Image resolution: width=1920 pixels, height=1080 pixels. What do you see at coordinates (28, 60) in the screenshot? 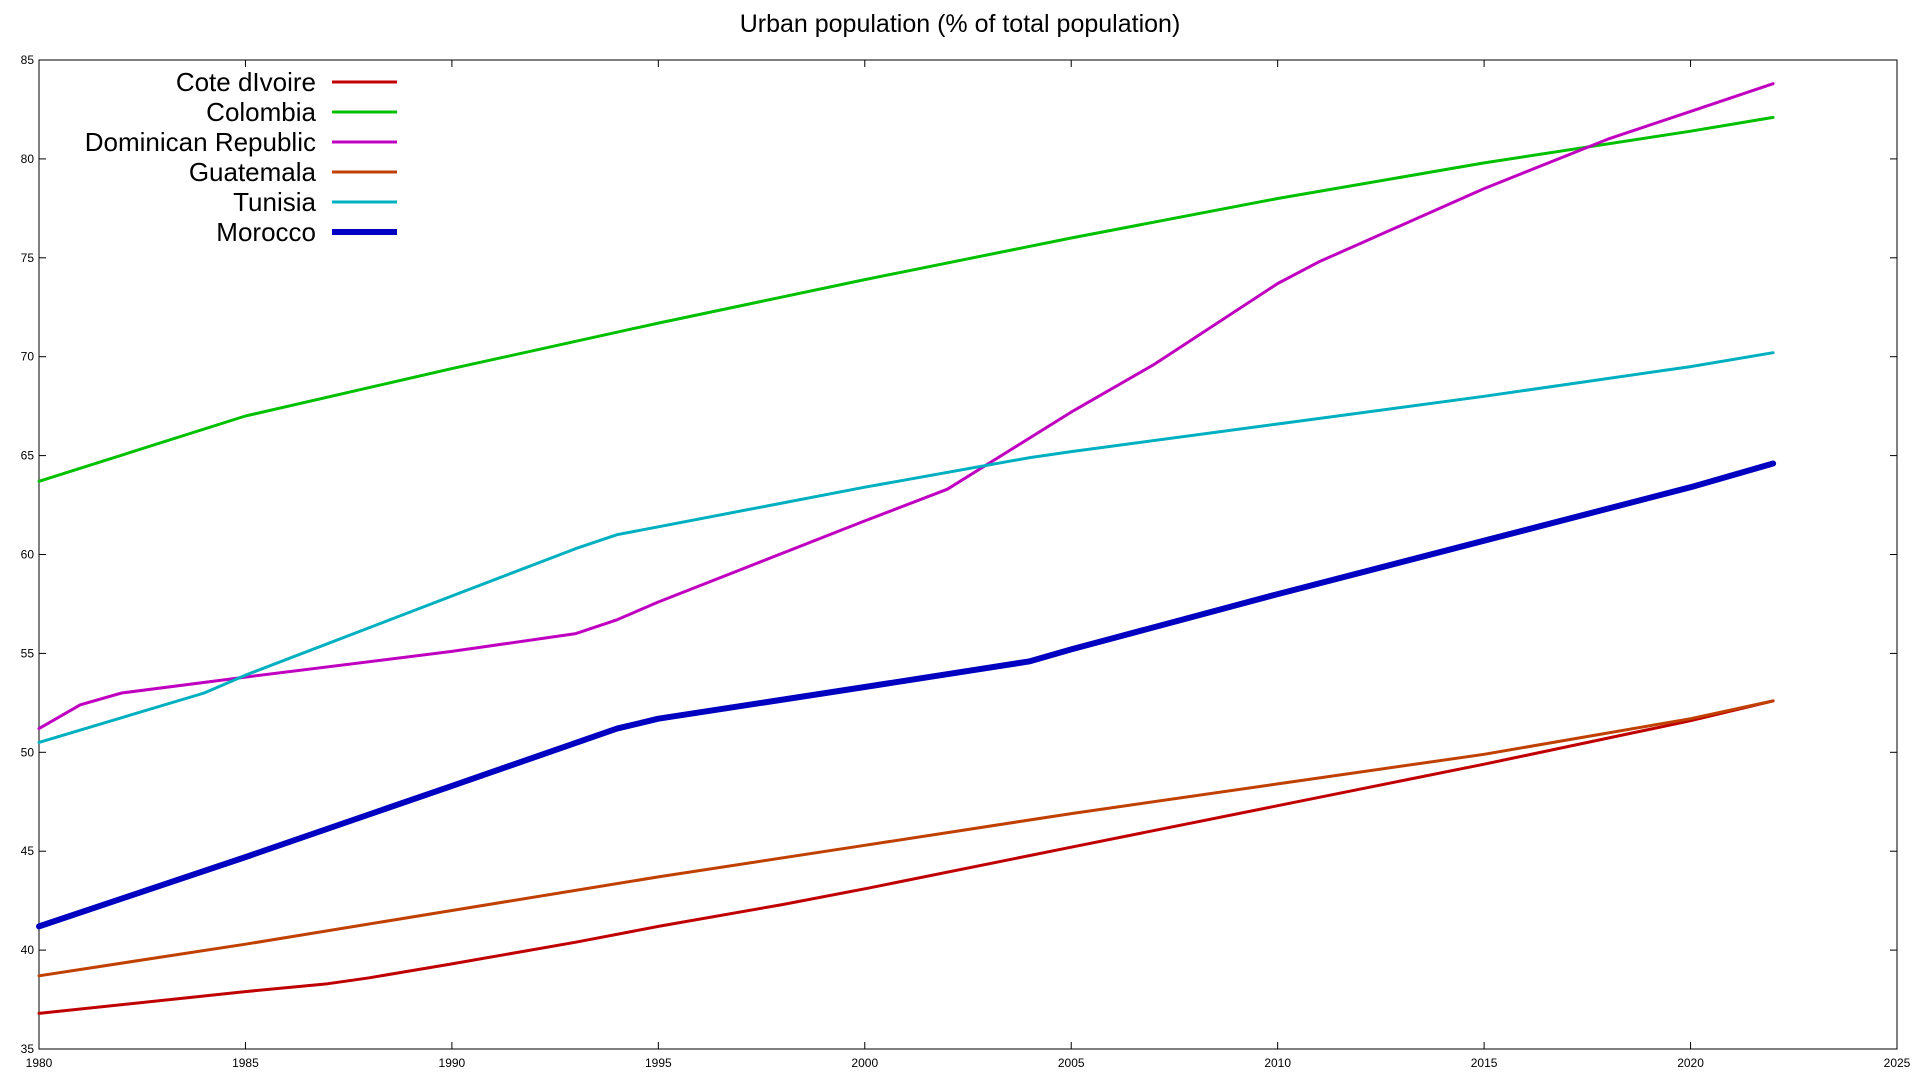
I see `y-tick-label: 85` at bounding box center [28, 60].